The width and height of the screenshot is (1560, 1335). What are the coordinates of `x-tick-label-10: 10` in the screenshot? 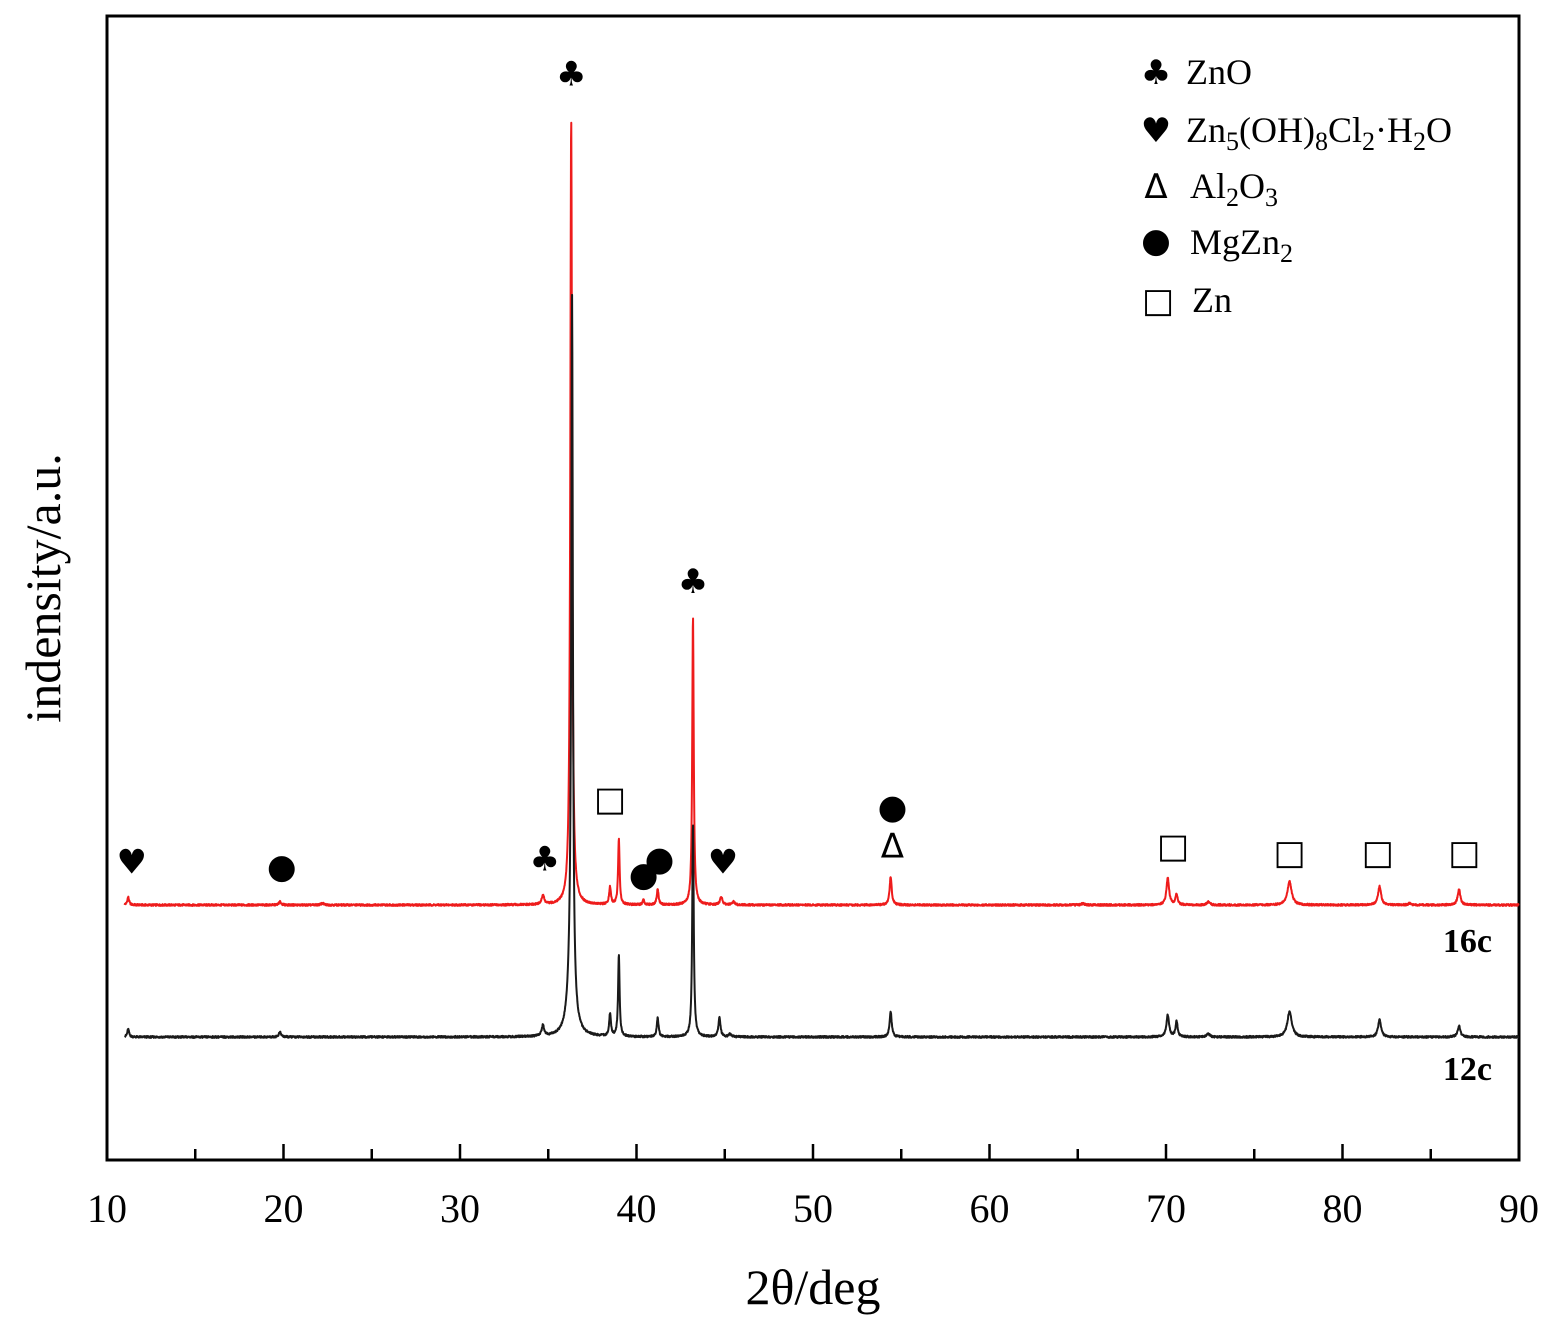 It's located at (107, 1208).